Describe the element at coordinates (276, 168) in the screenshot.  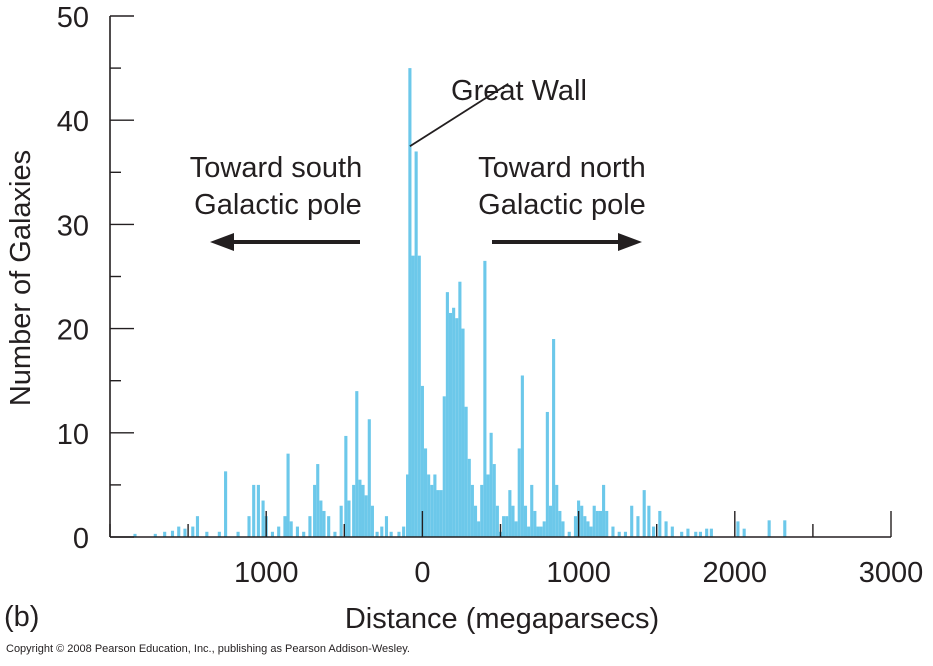
I see `south-pole-label-line1: Toward south` at that location.